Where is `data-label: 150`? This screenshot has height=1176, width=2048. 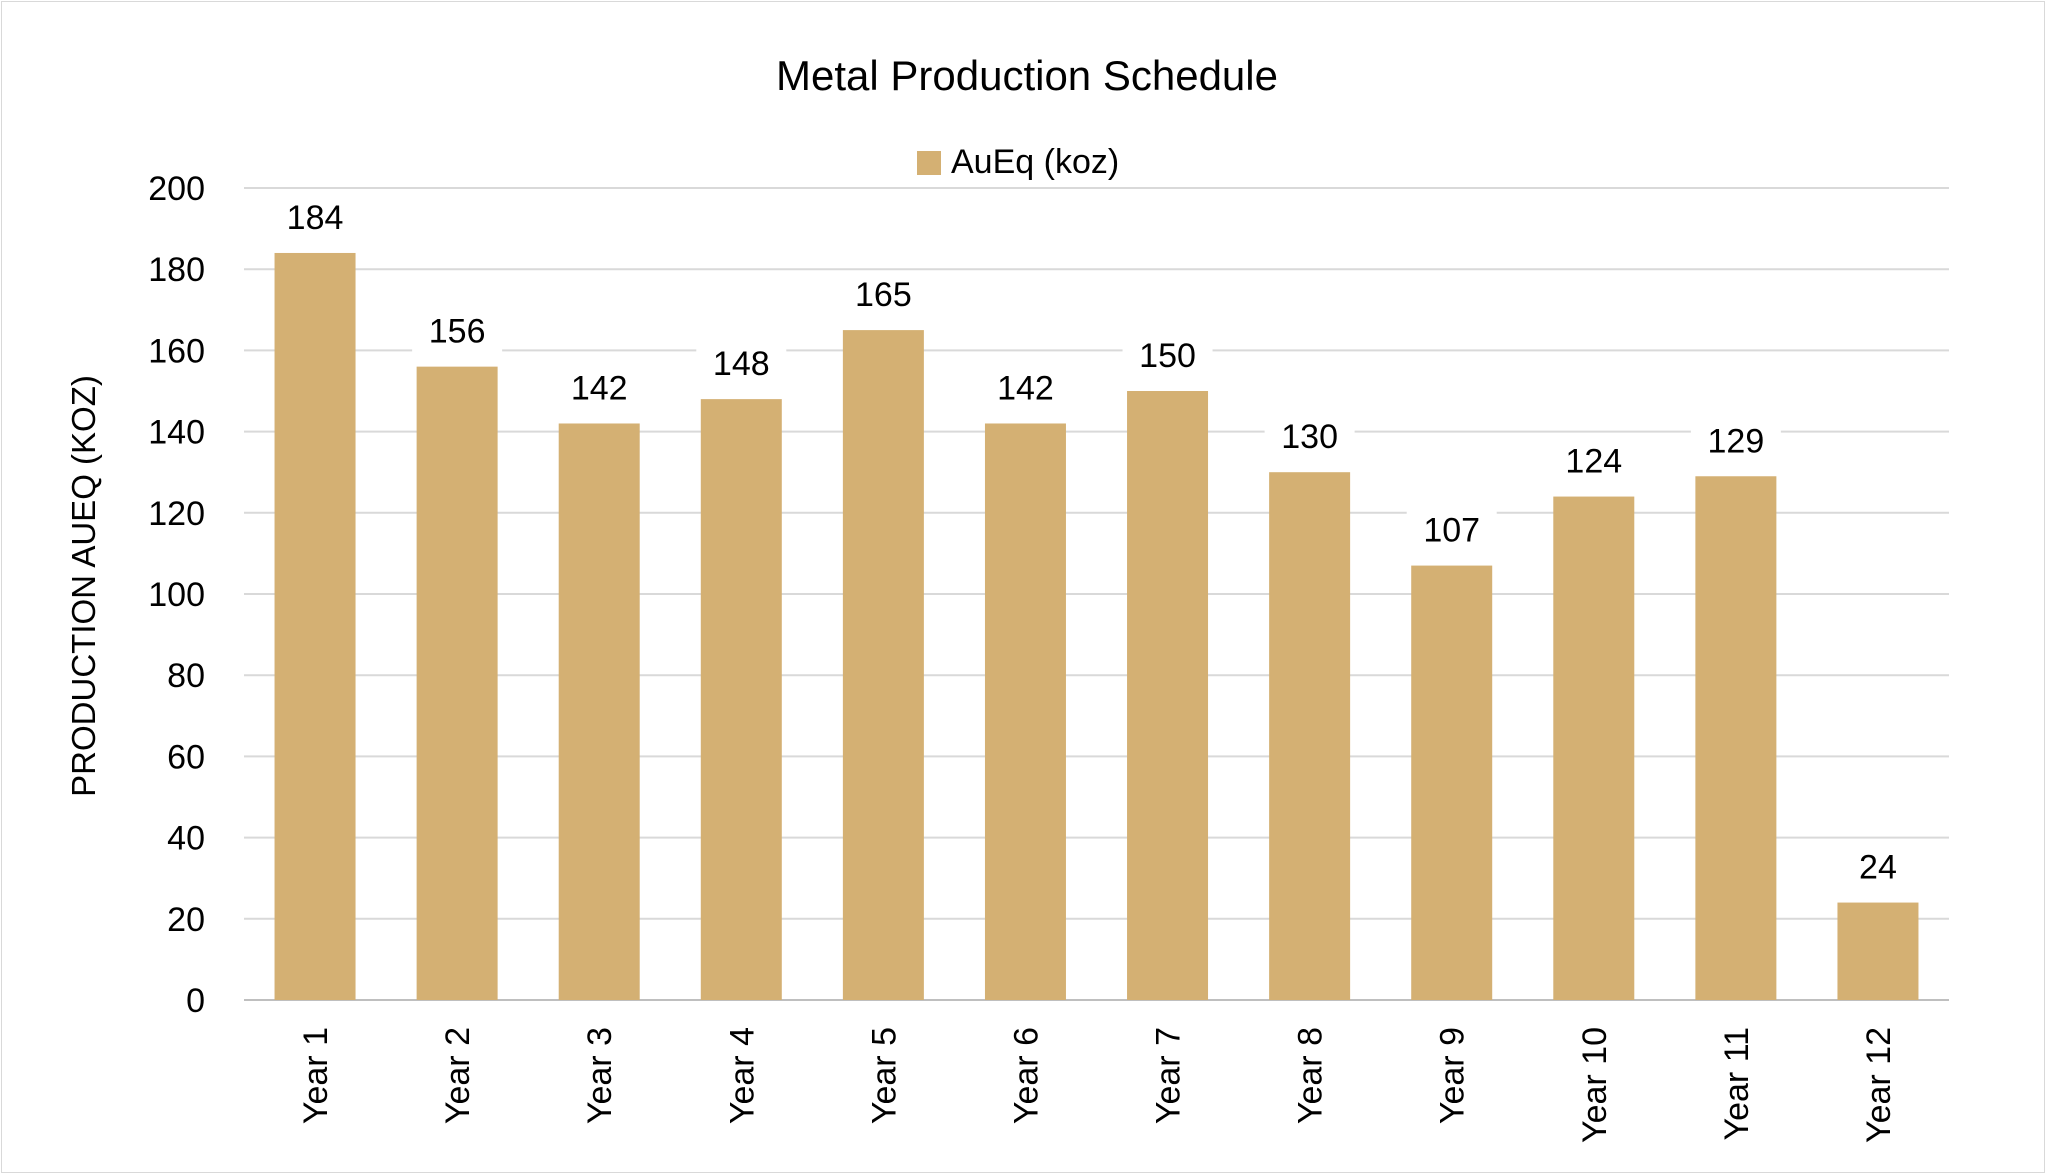
data-label: 150 is located at coordinates (1167, 356).